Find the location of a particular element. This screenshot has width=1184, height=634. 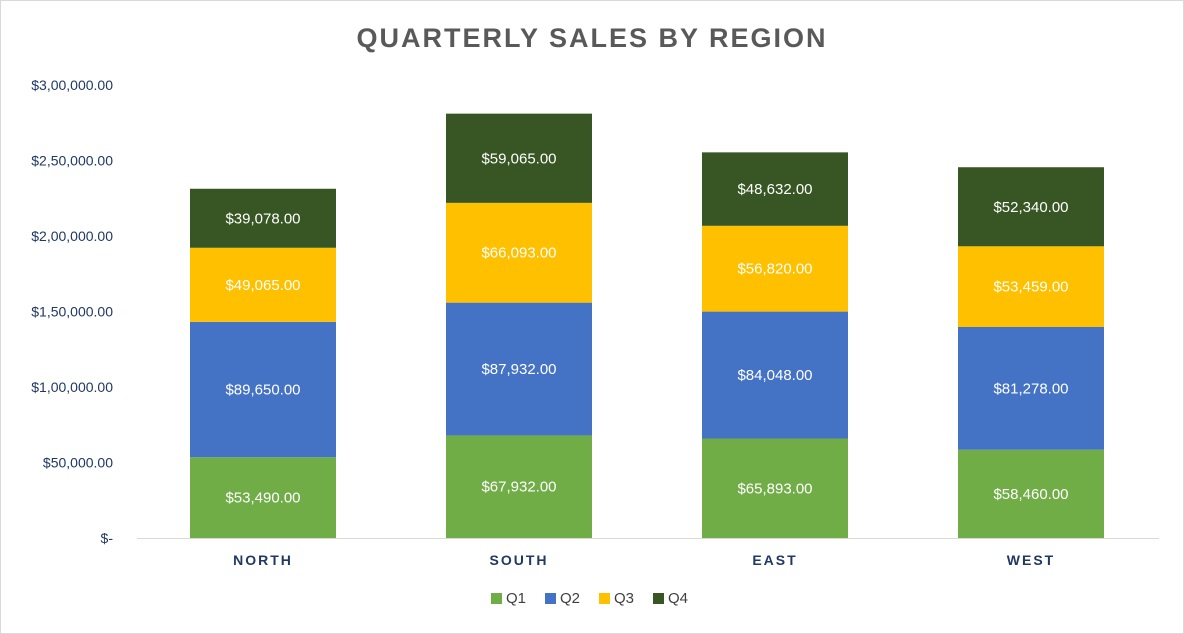

data-label: $87,932.00 is located at coordinates (518, 369).